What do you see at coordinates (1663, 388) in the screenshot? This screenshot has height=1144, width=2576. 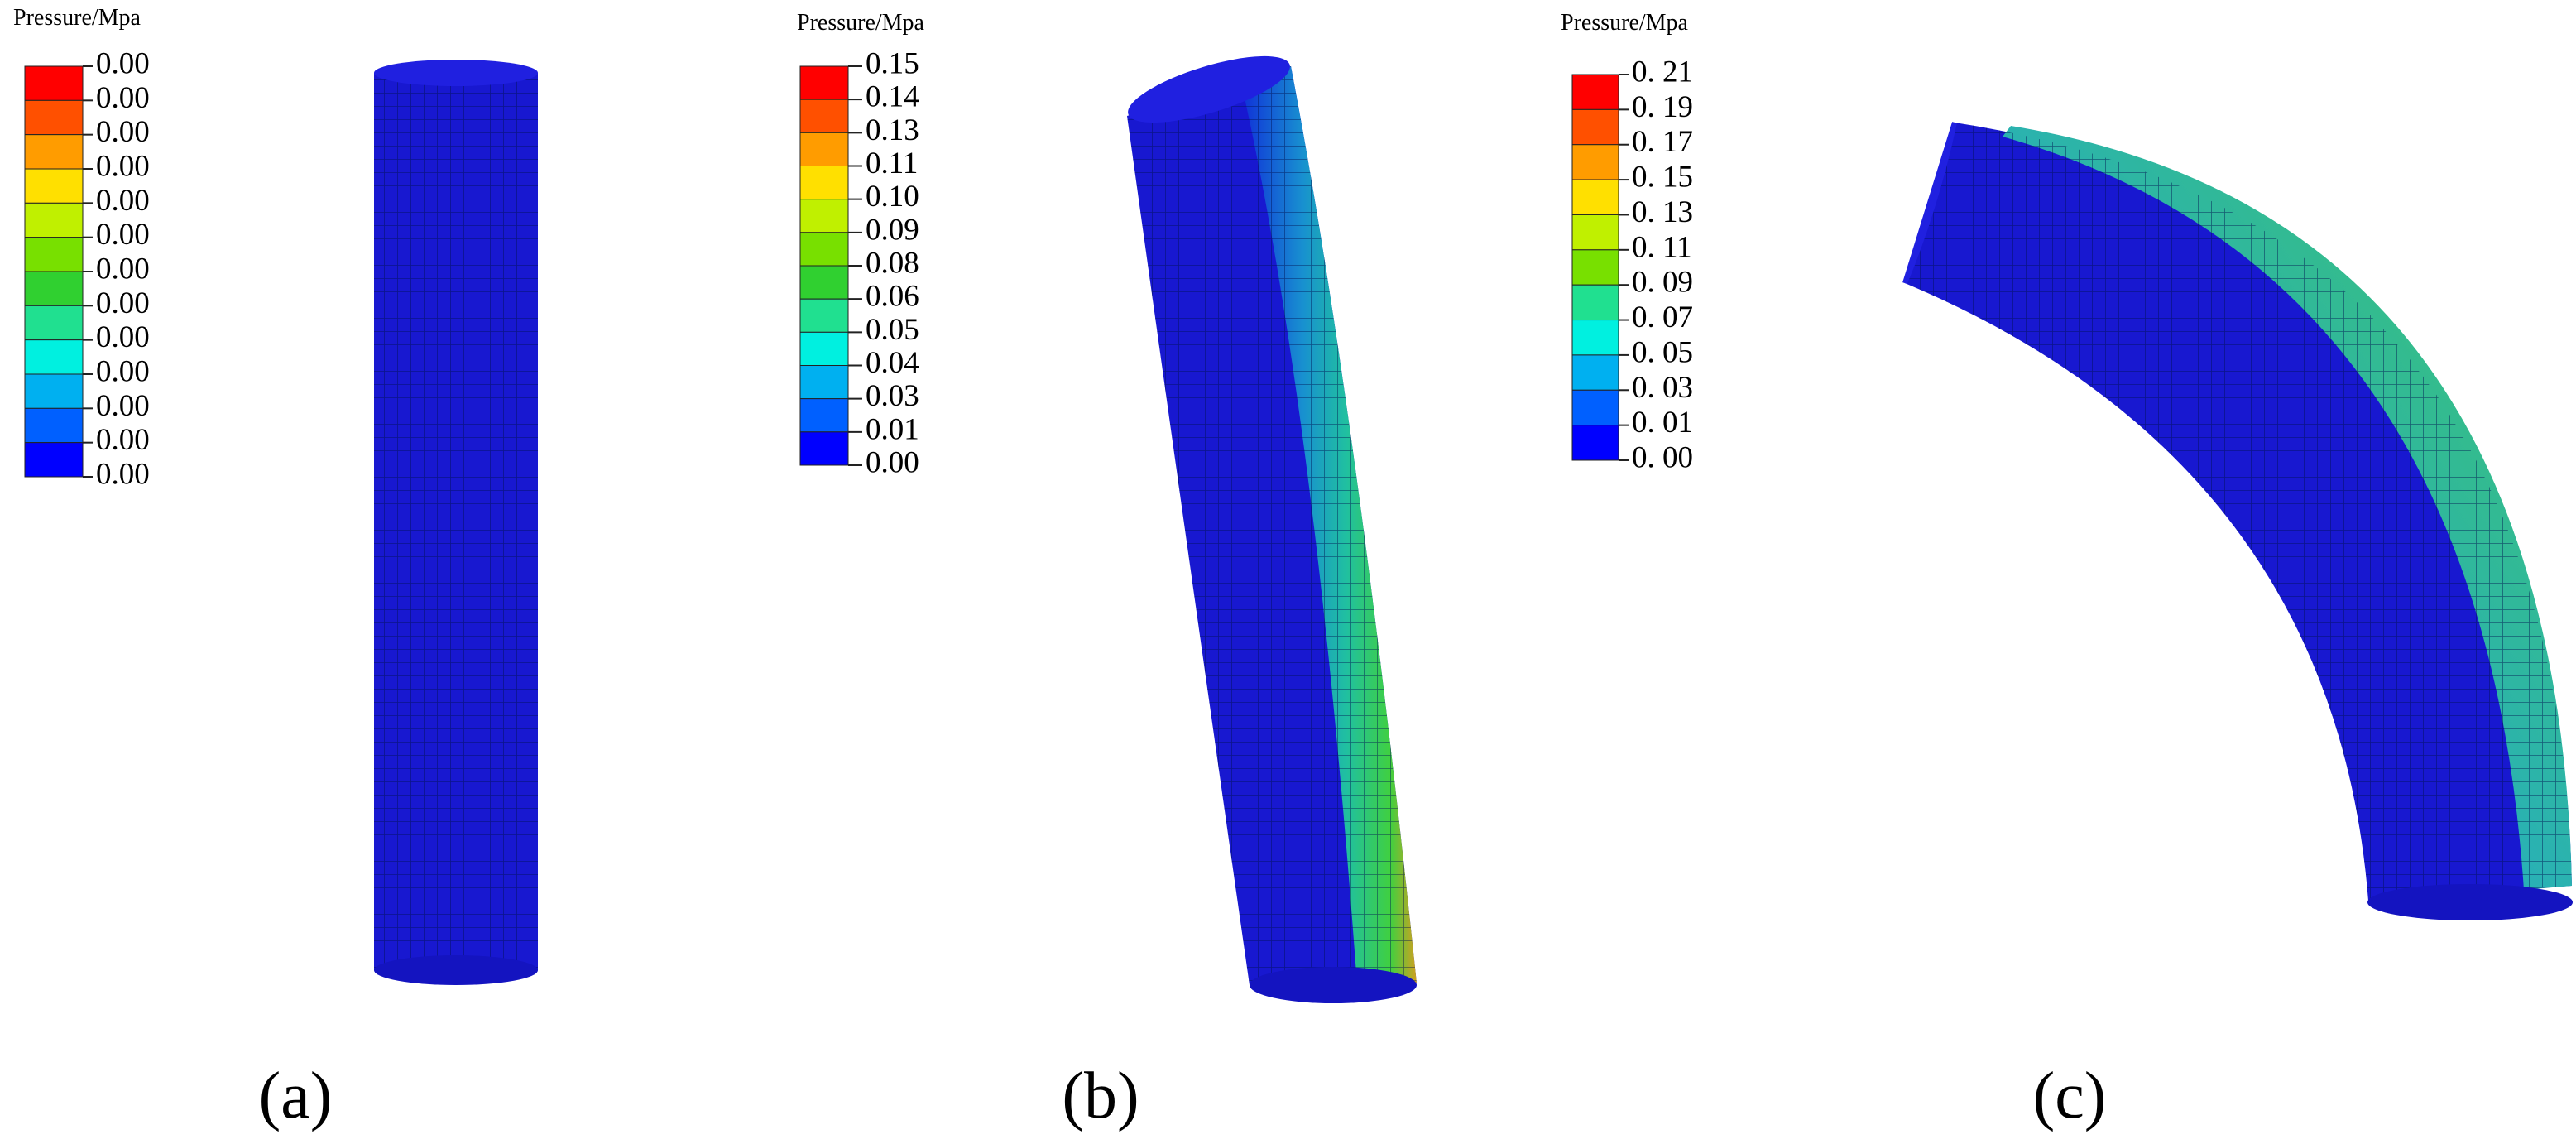 I see `legend-label: 0. 03` at bounding box center [1663, 388].